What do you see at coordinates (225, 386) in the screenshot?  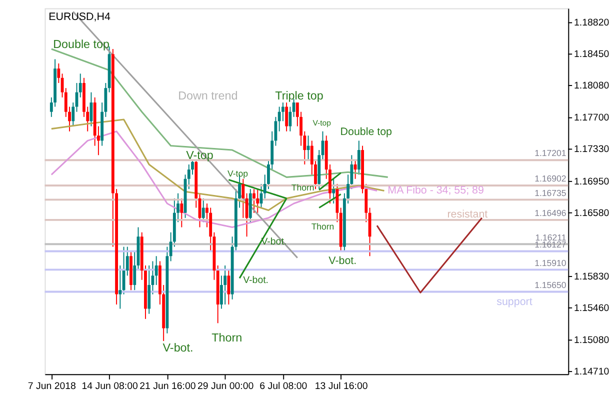 I see `x-tick-label: 29 Jun 00:00` at bounding box center [225, 386].